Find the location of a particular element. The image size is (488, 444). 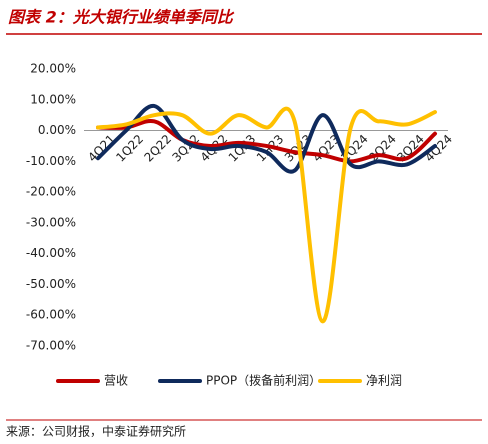

legend-label: 净利润 is located at coordinates (384, 381).